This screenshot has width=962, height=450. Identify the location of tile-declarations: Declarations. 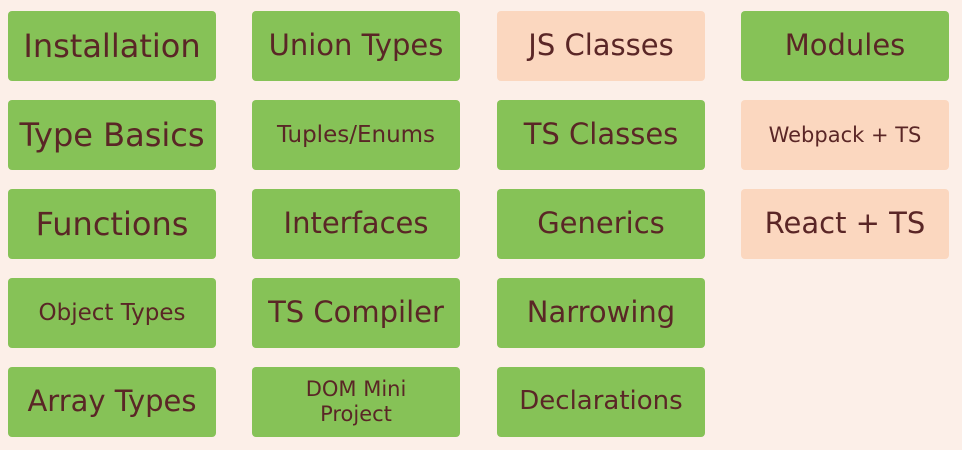
(601, 402).